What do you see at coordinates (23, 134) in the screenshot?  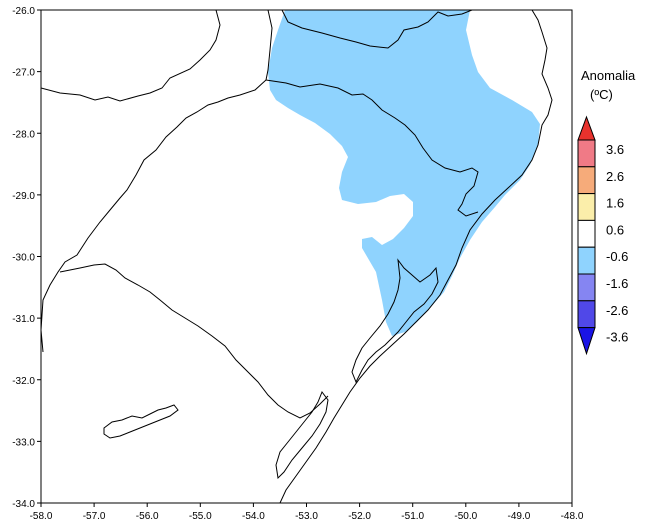 I see `y-tick-label: -28.0` at bounding box center [23, 134].